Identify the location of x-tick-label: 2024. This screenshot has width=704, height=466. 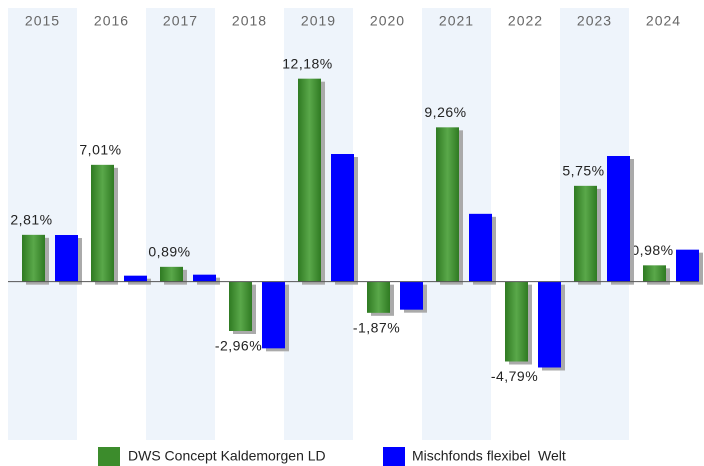
(663, 21).